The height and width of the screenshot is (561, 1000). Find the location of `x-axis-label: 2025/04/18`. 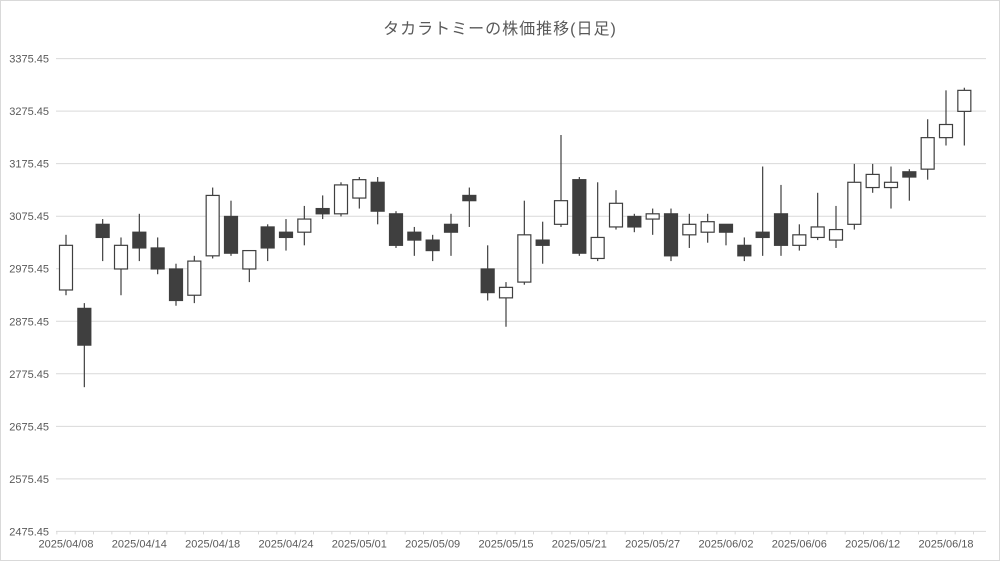

x-axis-label: 2025/04/18 is located at coordinates (212, 544).